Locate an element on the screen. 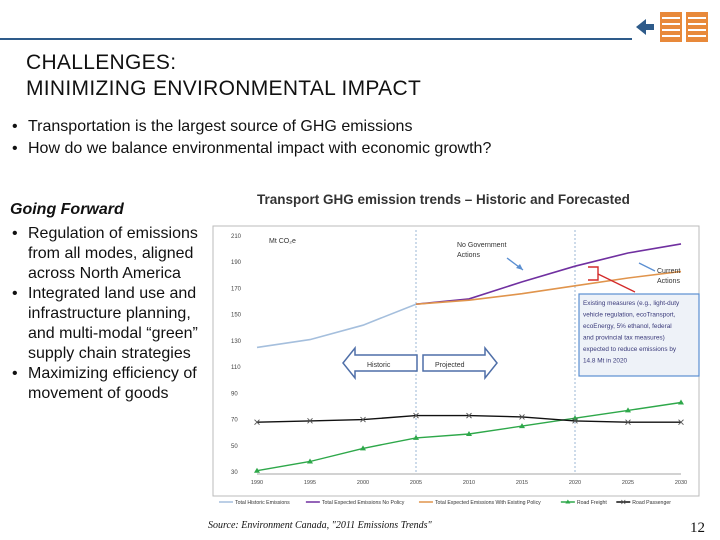  current-pointer is located at coordinates (647, 267).